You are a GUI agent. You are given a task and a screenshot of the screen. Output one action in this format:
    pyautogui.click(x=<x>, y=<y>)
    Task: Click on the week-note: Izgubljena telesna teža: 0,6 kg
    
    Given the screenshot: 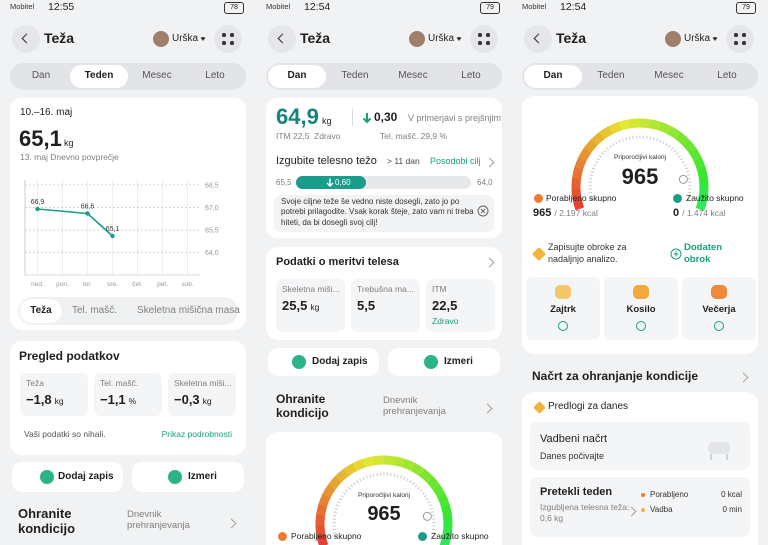 What is the action you would take?
    pyautogui.click(x=585, y=512)
    